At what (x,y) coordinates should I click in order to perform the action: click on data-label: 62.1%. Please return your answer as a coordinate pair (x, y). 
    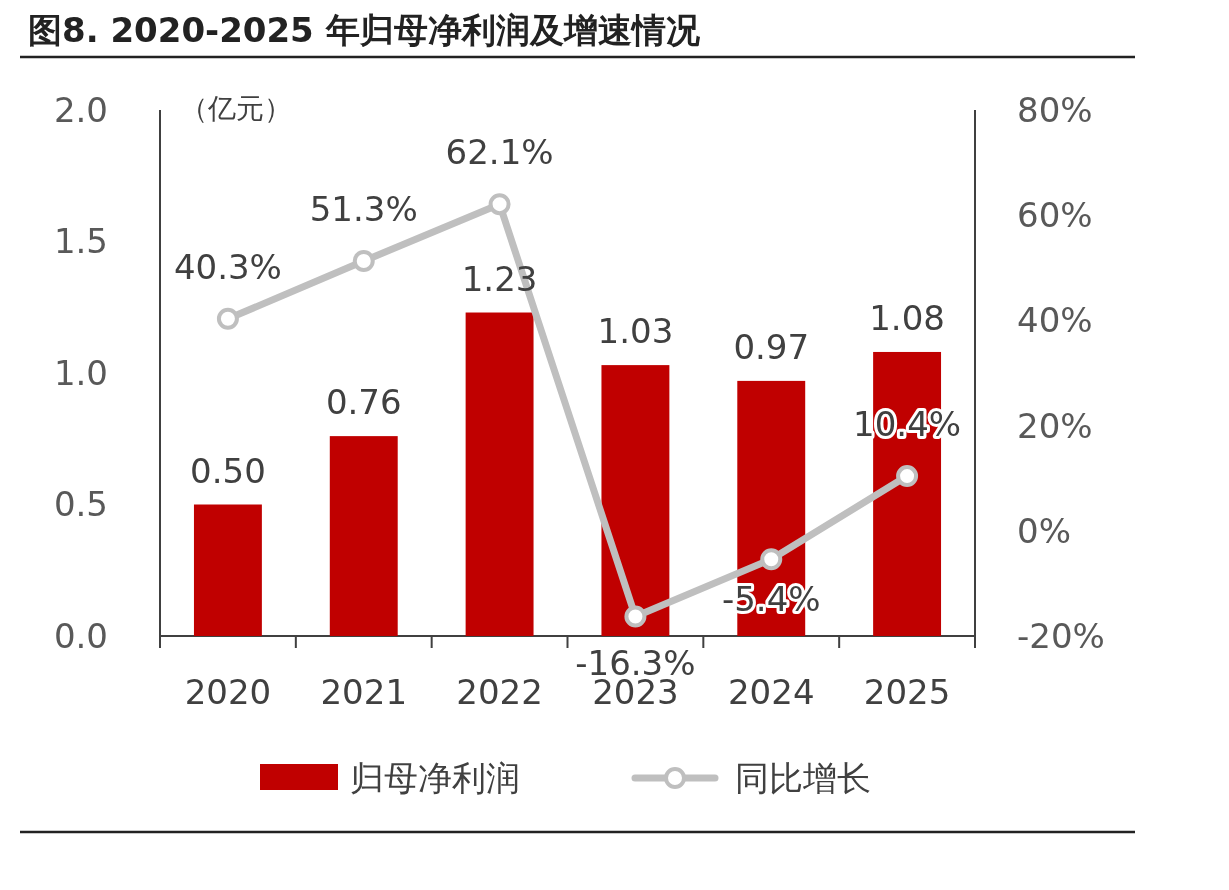
    Looking at the image, I should click on (499, 152).